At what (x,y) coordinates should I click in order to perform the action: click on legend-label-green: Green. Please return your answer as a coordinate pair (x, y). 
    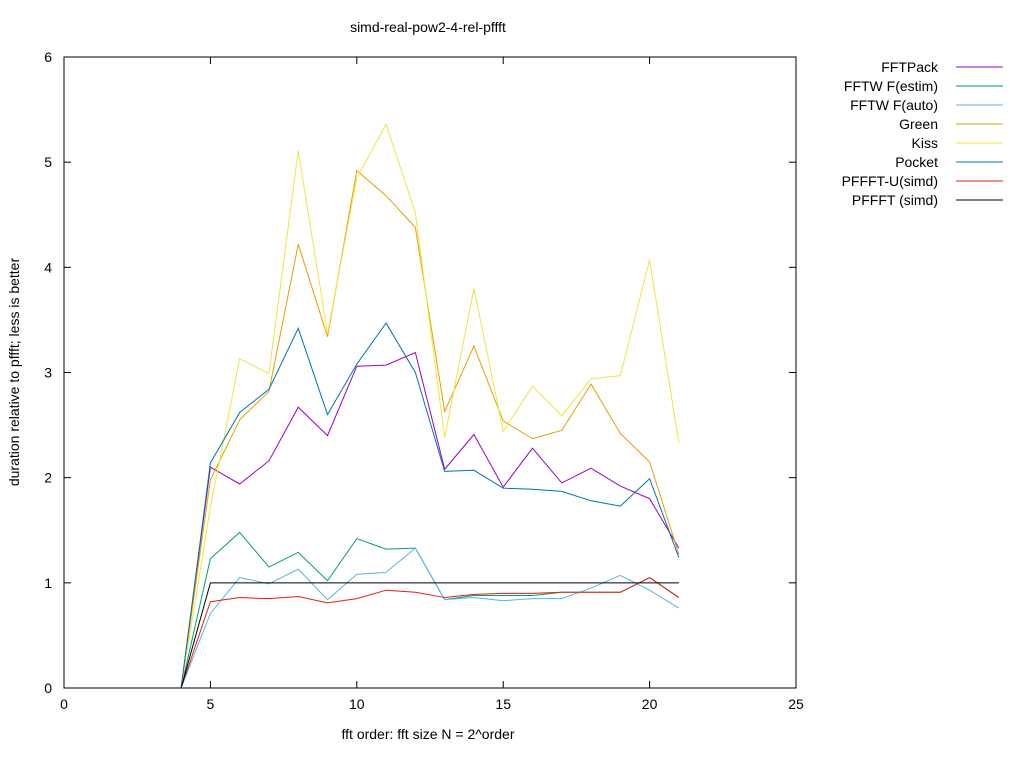
    Looking at the image, I should click on (918, 124).